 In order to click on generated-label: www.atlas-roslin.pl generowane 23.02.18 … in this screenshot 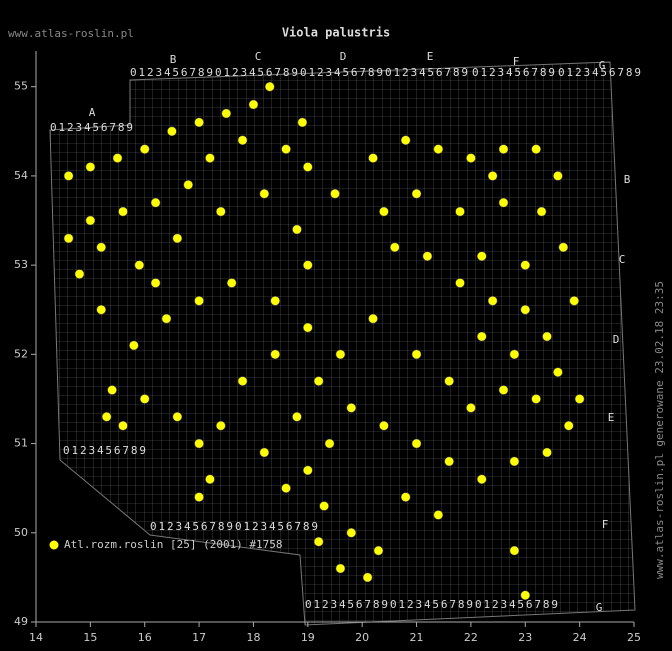, I will do `click(659, 430)`.